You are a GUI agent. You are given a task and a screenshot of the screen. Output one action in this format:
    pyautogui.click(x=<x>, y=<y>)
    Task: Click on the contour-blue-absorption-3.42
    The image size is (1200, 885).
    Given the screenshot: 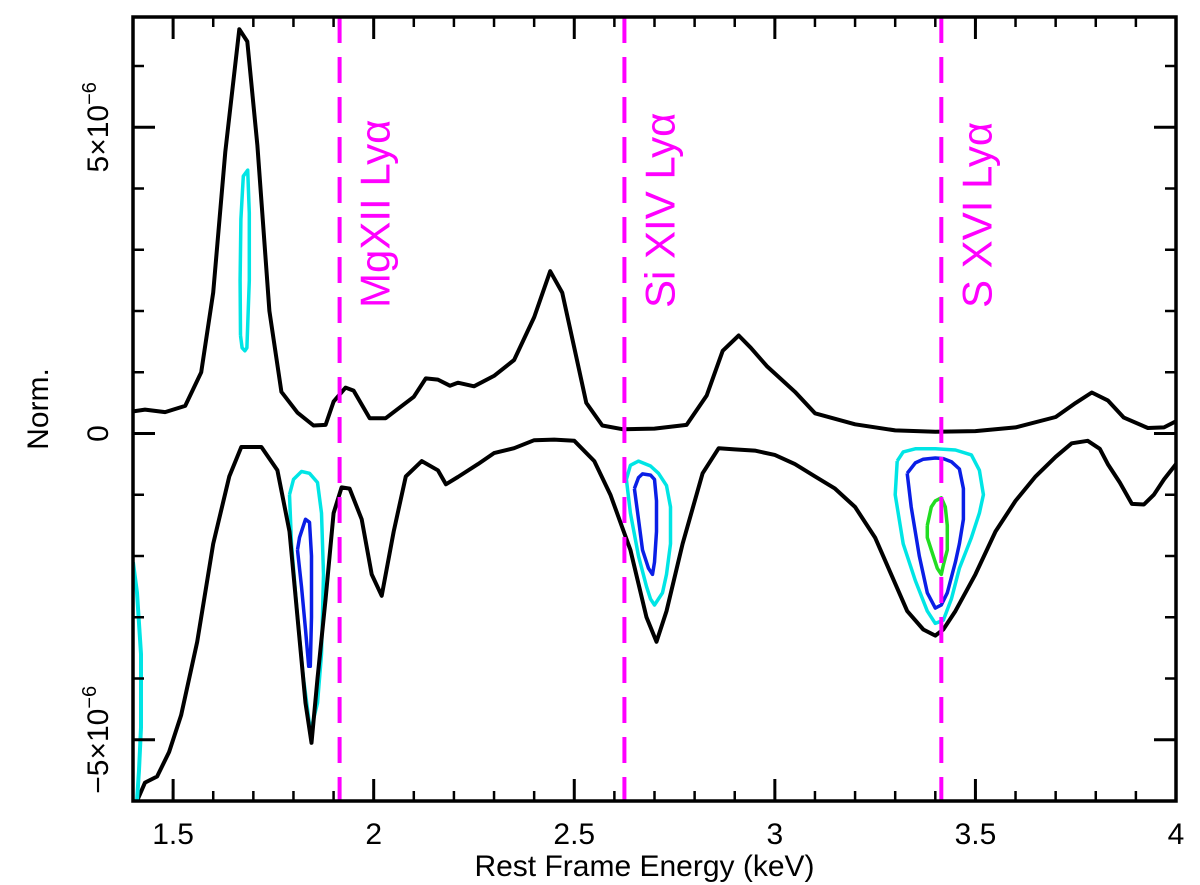 What is the action you would take?
    pyautogui.click(x=935, y=533)
    